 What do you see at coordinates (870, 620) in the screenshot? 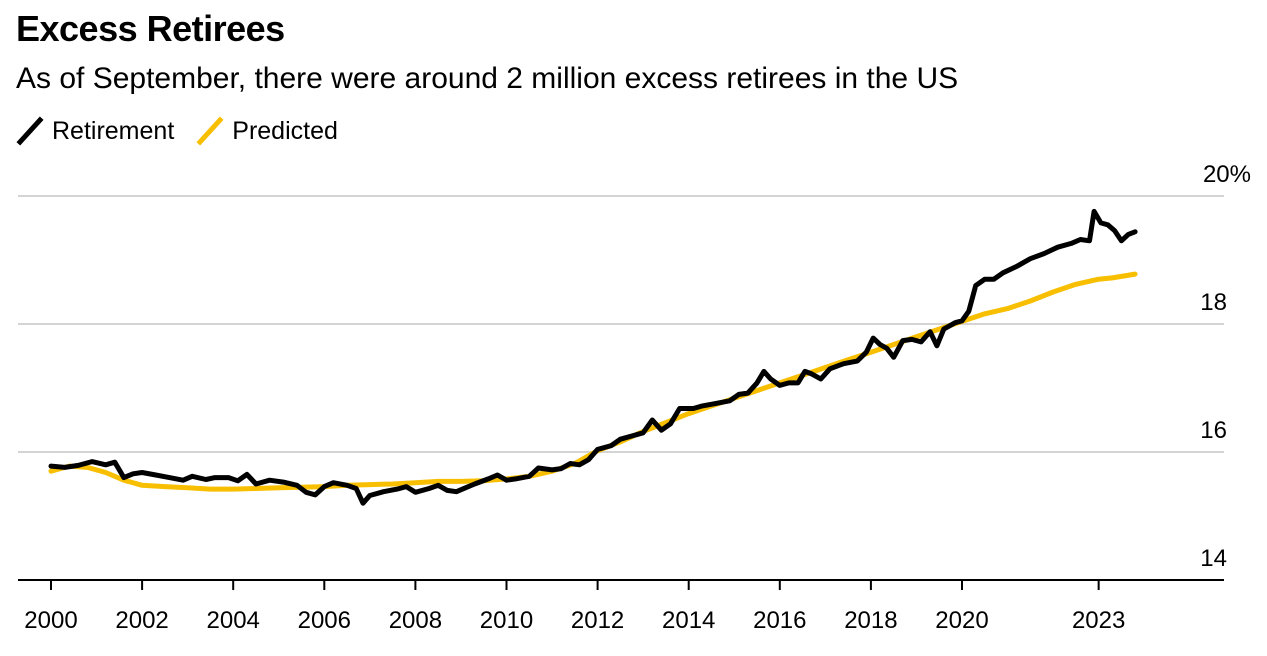
I see `x-tick-label-2018: 2018` at bounding box center [870, 620].